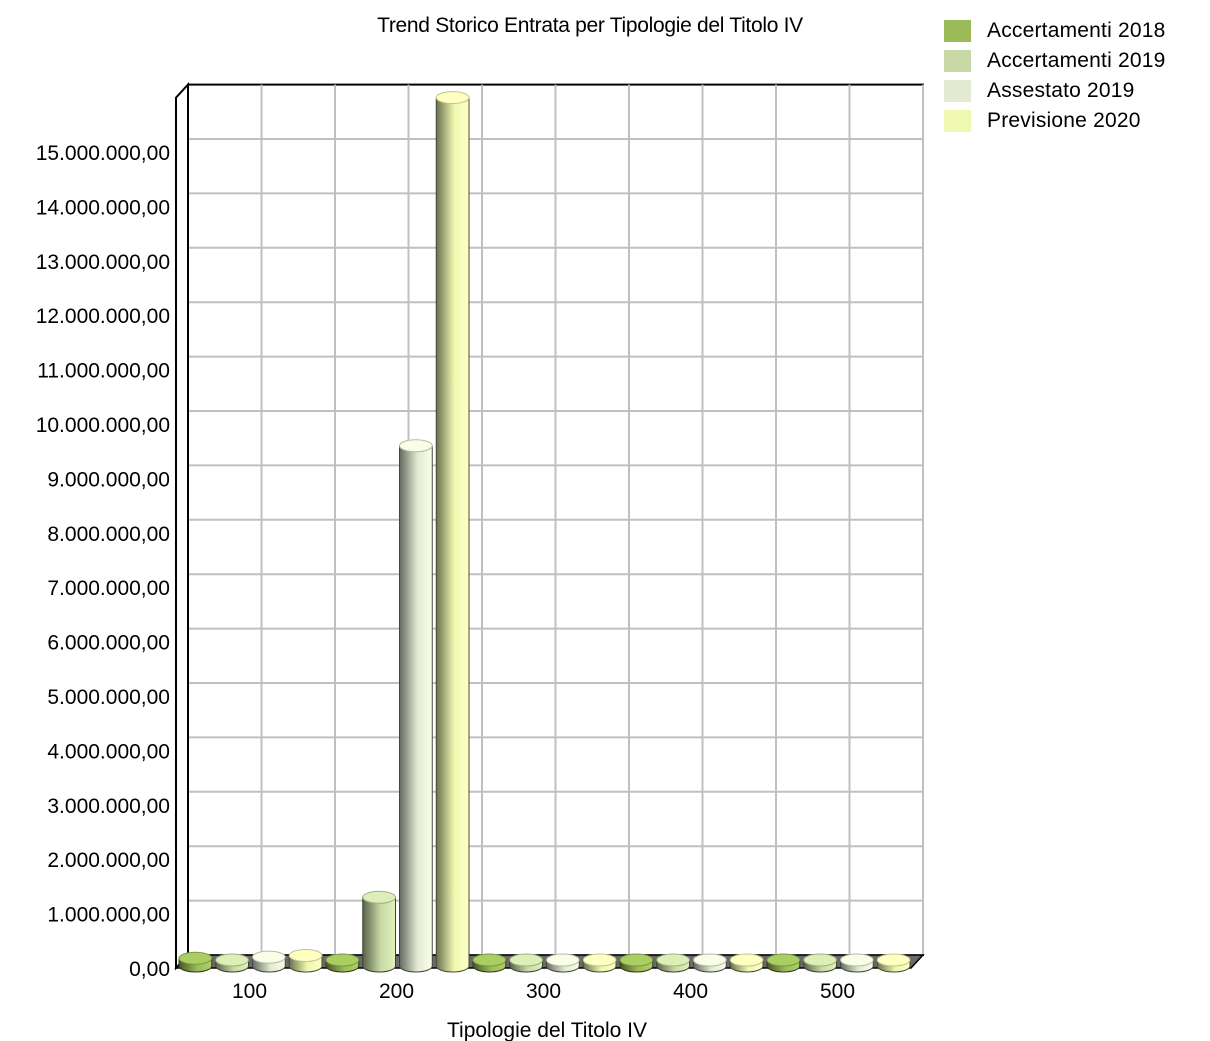 The image size is (1210, 1041). Describe the element at coordinates (103, 262) in the screenshot. I see `y-tick-label: 13.000.000,00` at that location.